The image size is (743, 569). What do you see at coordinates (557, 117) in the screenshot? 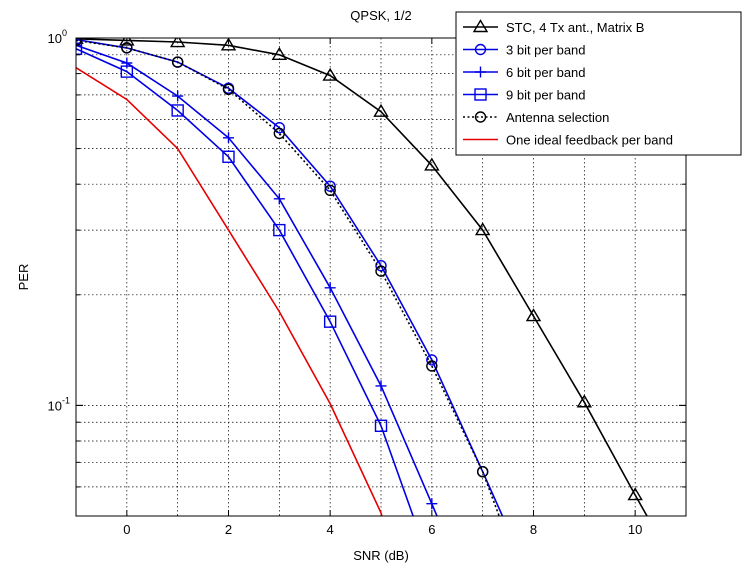
I see `legend-label: Antenna selection` at bounding box center [557, 117].